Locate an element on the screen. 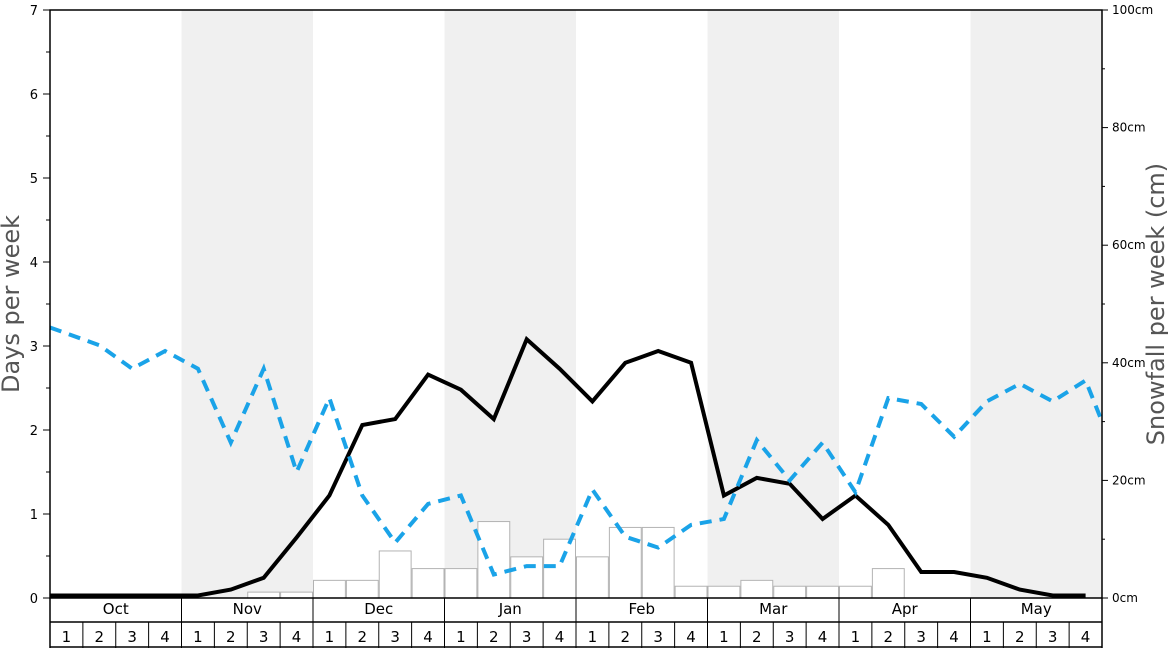  left-tick-label: 4 is located at coordinates (34, 263).